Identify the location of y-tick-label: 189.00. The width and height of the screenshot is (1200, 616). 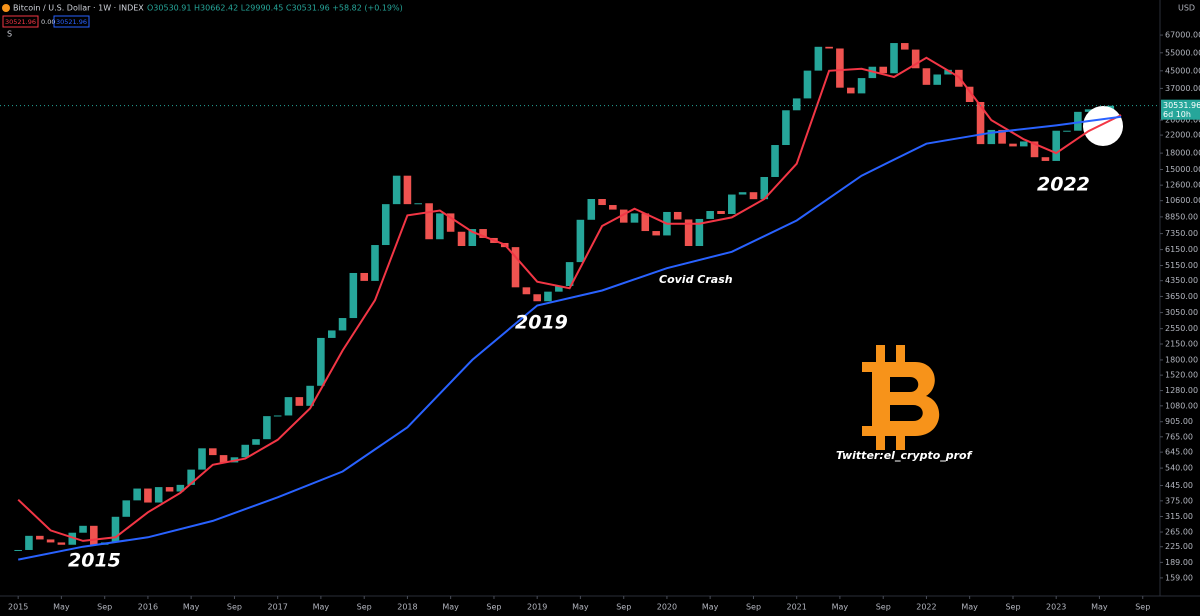
(1179, 562).